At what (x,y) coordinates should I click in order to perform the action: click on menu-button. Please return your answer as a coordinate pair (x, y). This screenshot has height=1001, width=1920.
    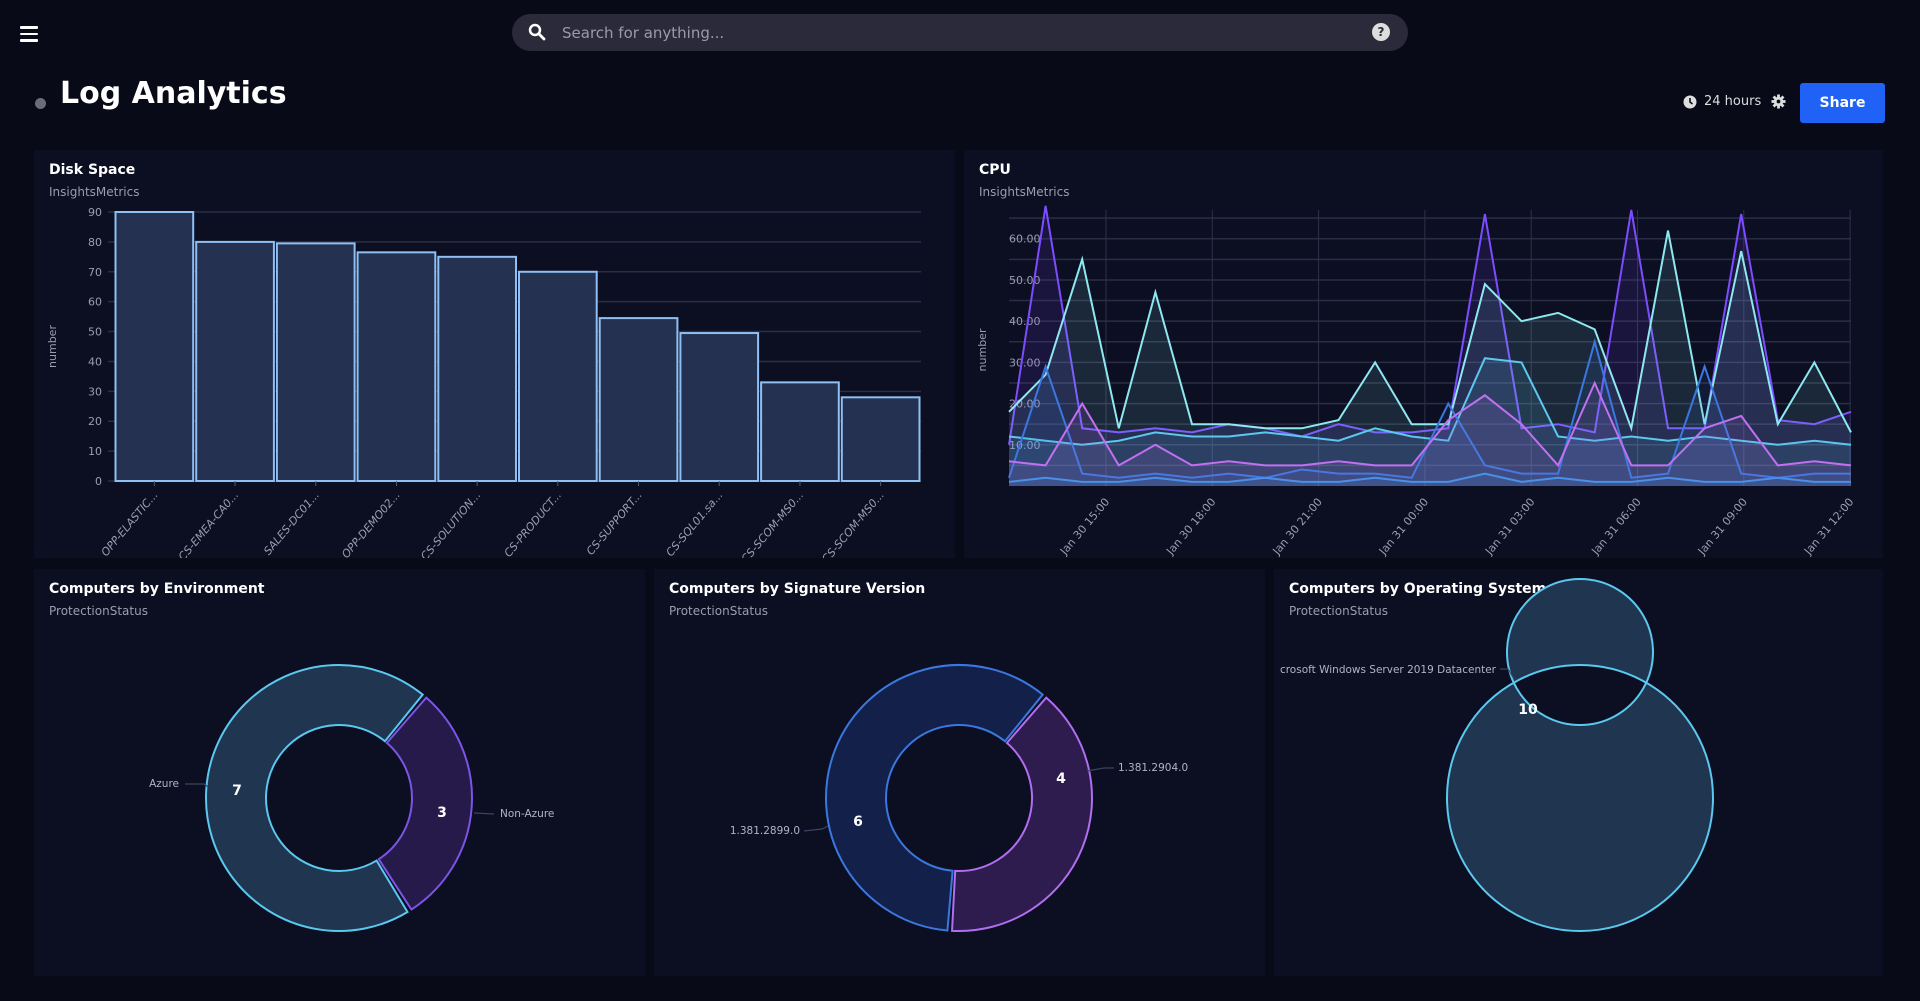
    Looking at the image, I should click on (29, 34).